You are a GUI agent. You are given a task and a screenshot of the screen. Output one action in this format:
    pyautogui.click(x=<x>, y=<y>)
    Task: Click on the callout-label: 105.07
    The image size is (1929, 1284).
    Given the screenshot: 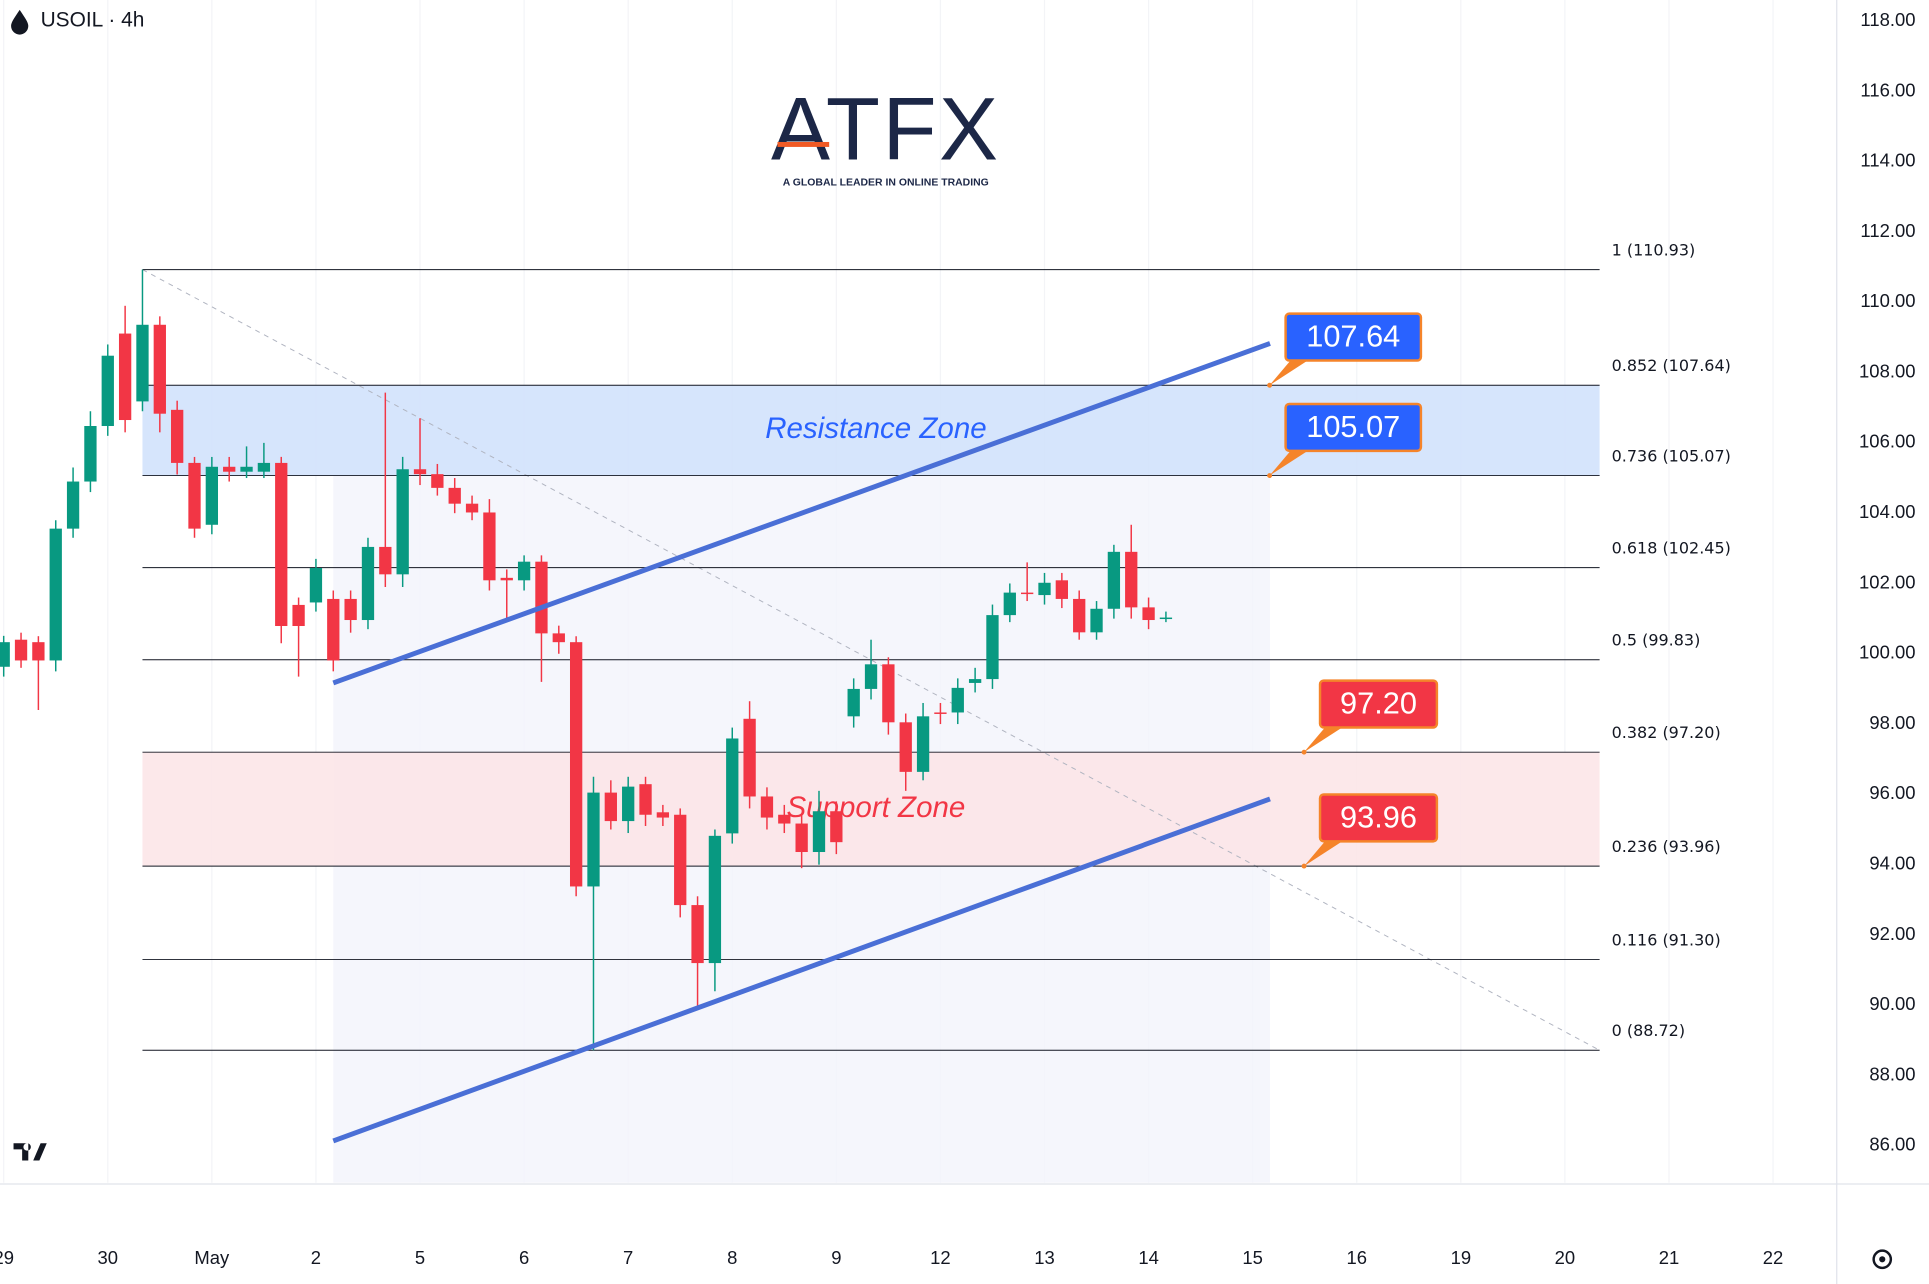 What is the action you would take?
    pyautogui.click(x=1353, y=426)
    